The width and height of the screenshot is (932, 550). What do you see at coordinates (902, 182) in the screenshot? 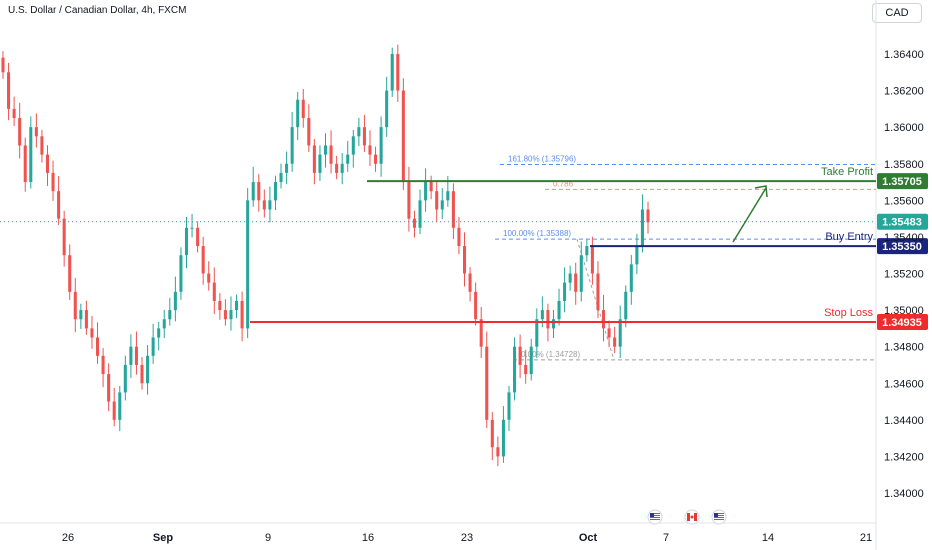
I see `price-tag-label: 1.35705` at bounding box center [902, 182].